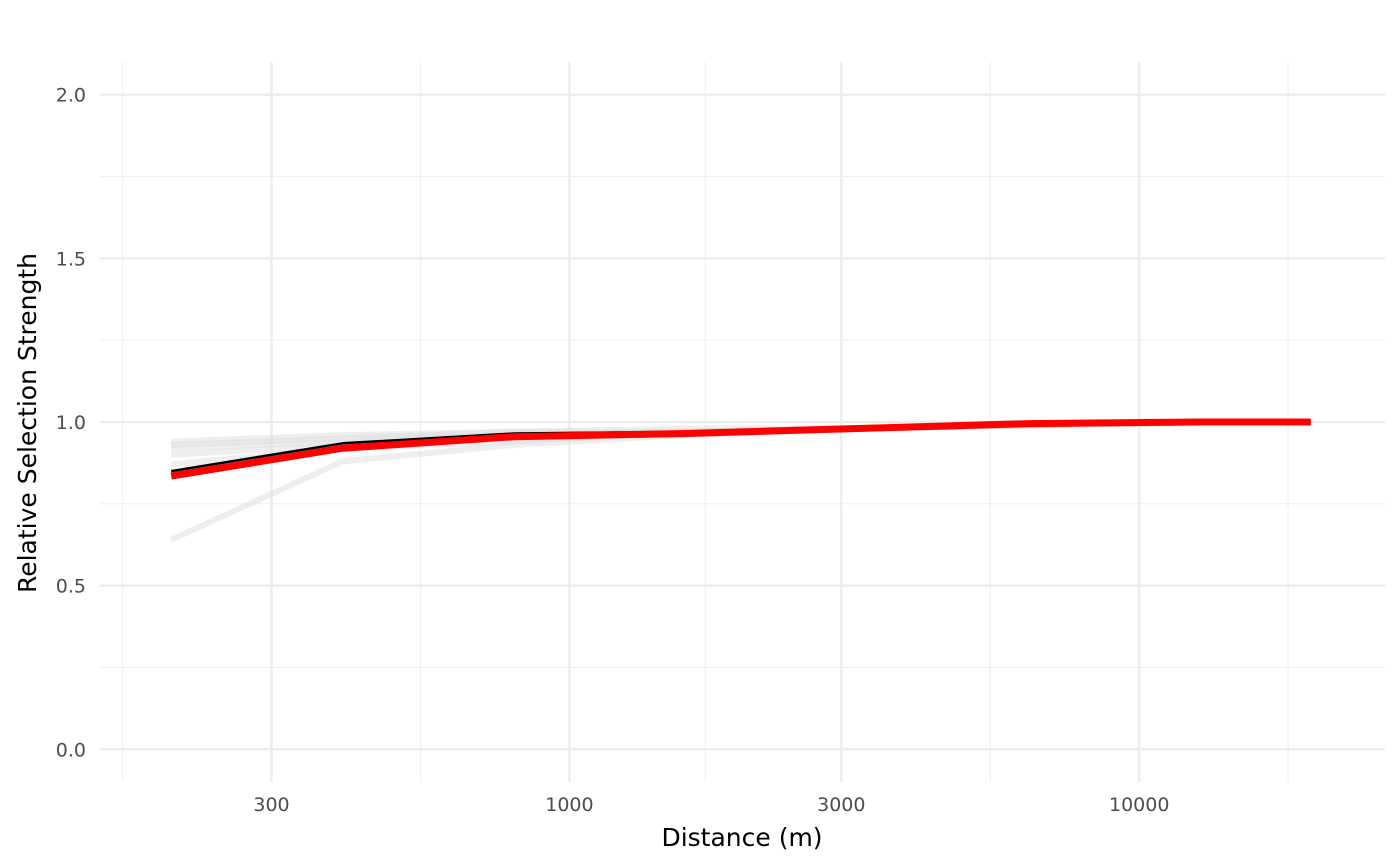  What do you see at coordinates (71, 750) in the screenshot?
I see `y-tick-label: 0.0` at bounding box center [71, 750].